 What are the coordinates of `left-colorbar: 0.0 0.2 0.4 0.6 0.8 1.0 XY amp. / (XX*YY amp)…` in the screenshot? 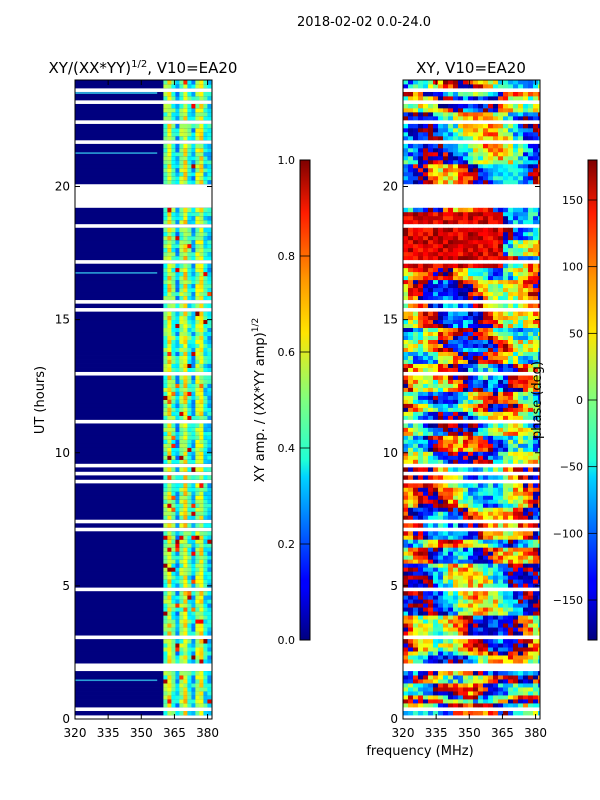 It's located at (281, 400).